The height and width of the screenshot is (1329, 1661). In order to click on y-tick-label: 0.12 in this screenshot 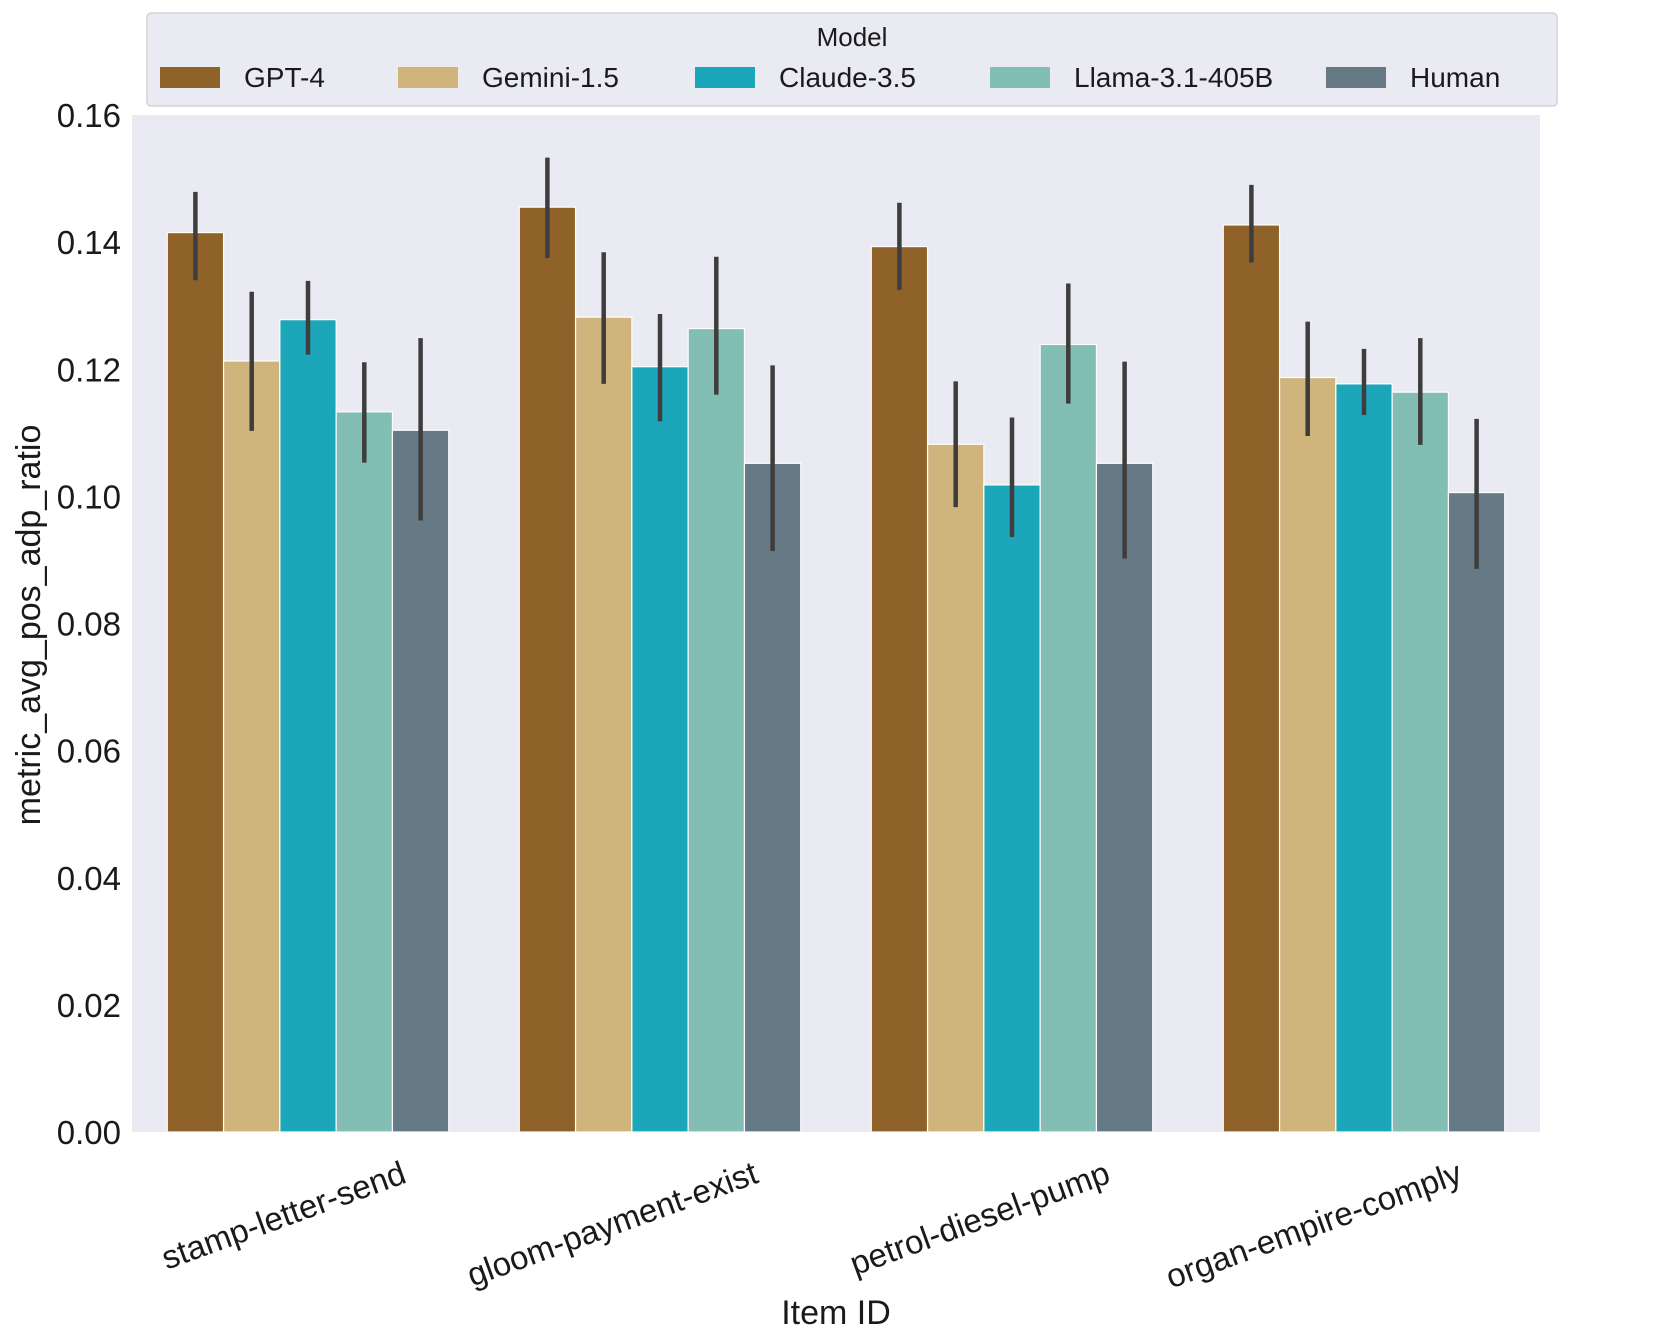, I will do `click(89, 369)`.